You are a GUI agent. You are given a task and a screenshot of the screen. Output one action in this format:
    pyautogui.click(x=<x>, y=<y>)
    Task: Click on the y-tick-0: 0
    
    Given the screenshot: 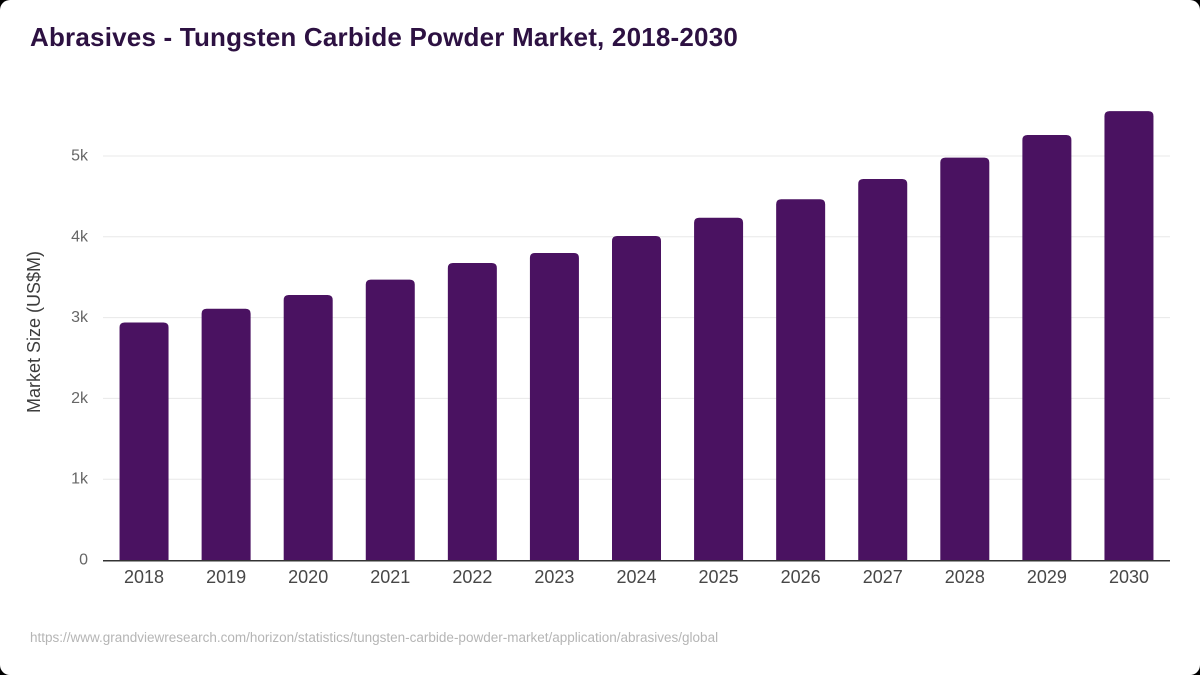 What is the action you would take?
    pyautogui.click(x=83, y=560)
    